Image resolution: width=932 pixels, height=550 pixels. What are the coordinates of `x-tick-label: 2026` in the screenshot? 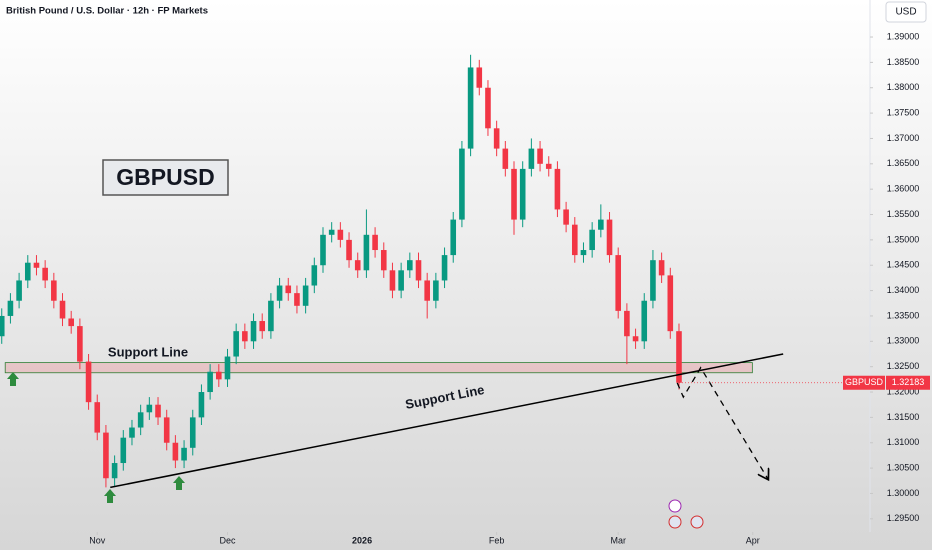 It's located at (362, 540).